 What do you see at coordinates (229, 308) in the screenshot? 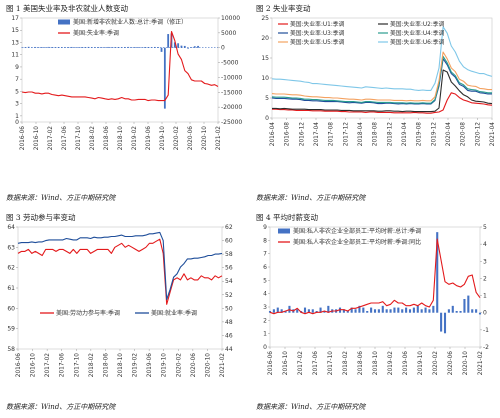
I see `y-right-tick-label: 50` at bounding box center [229, 308].